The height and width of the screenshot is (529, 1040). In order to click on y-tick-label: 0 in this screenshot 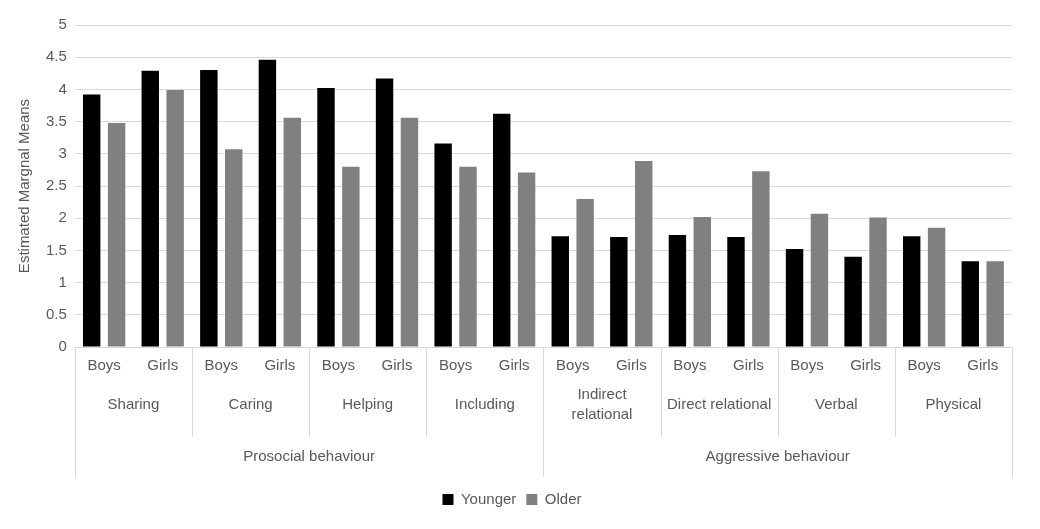, I will do `click(62, 346)`.